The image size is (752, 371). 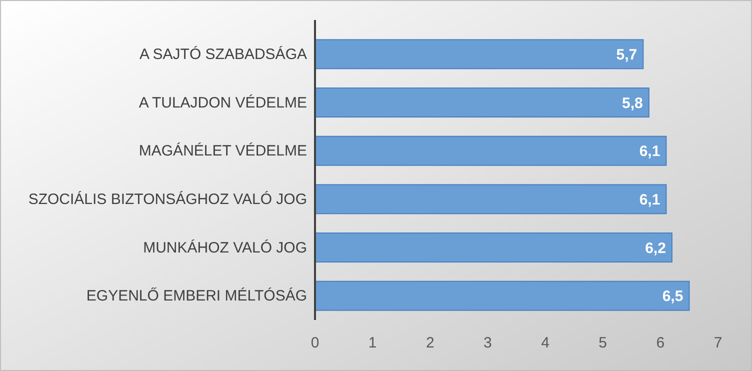 I want to click on y-tick-label: A TULAJDON VÉDELME, so click(x=222, y=102).